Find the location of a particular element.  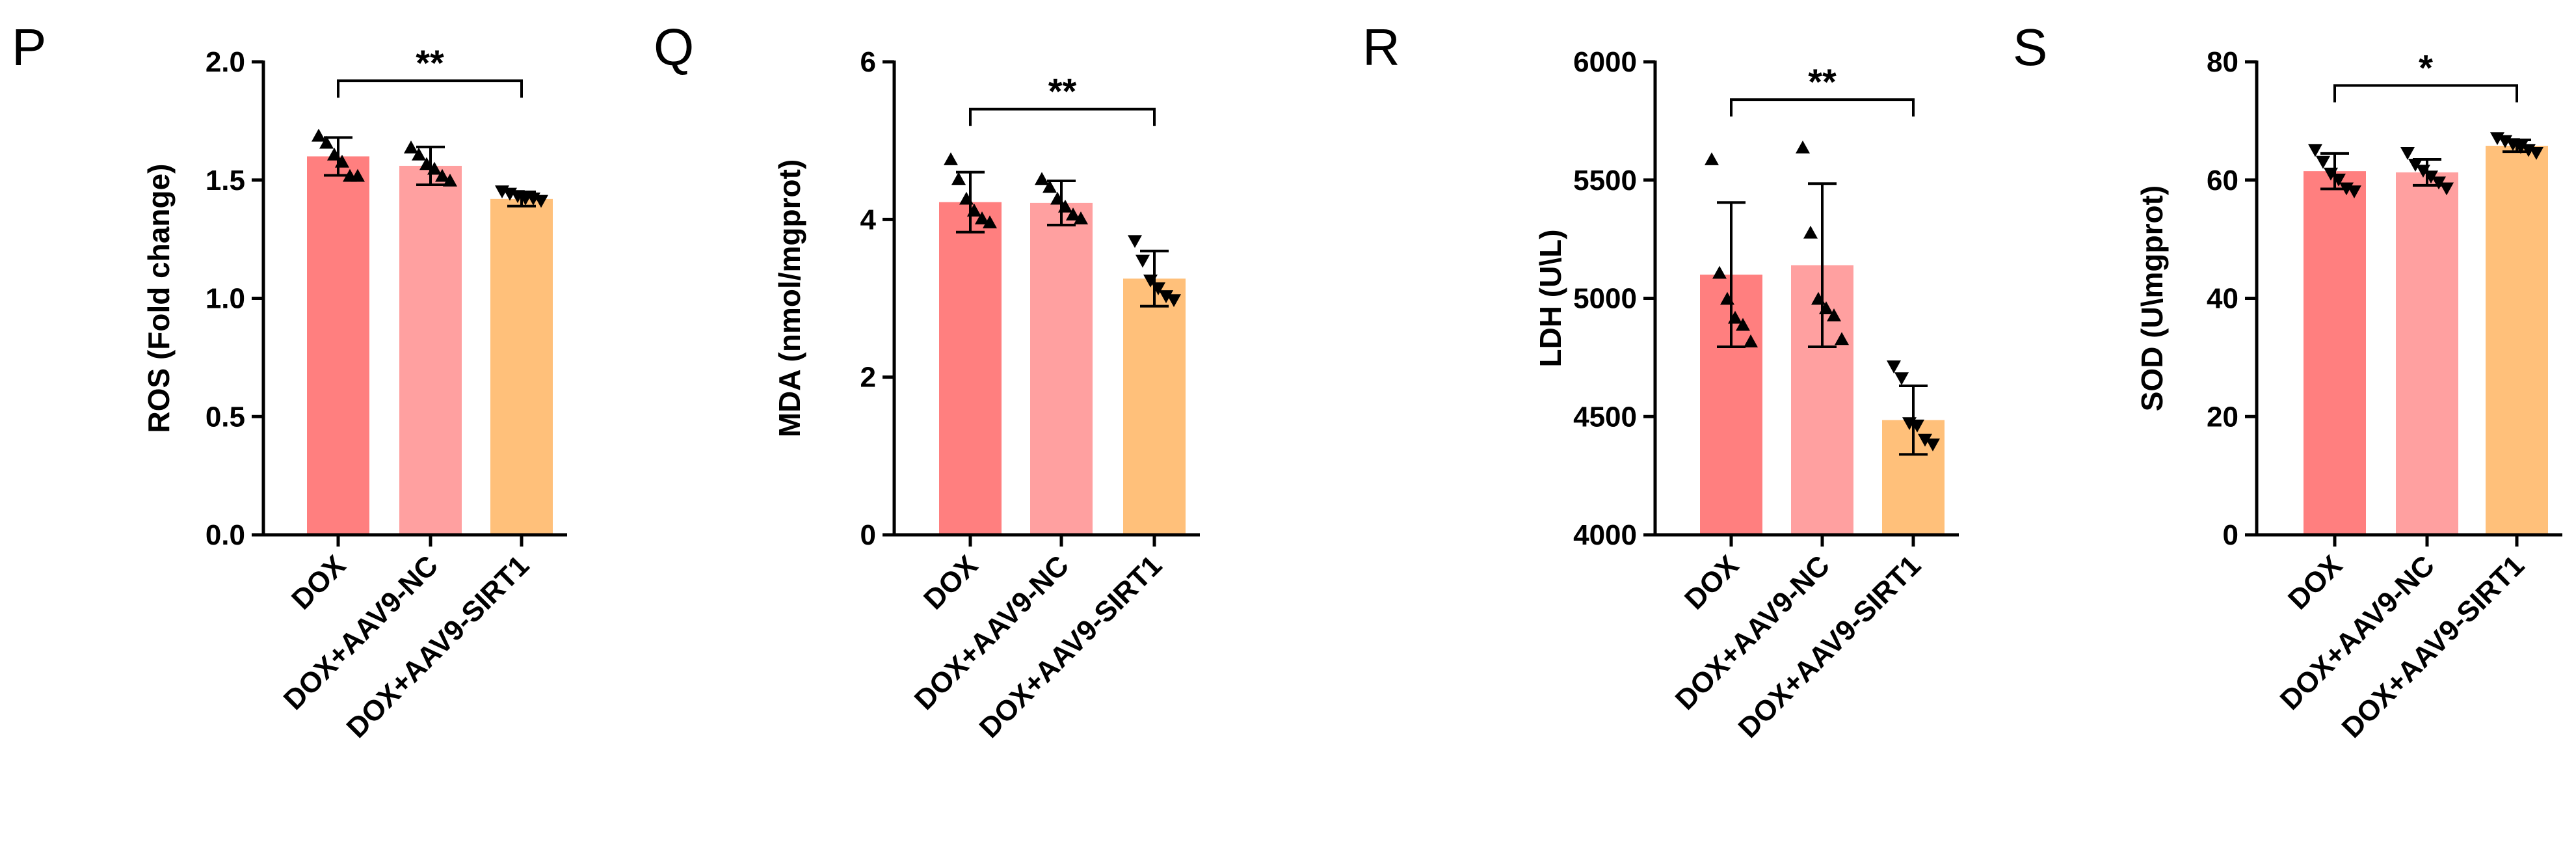

y-tick-label: 5500 is located at coordinates (1605, 180).